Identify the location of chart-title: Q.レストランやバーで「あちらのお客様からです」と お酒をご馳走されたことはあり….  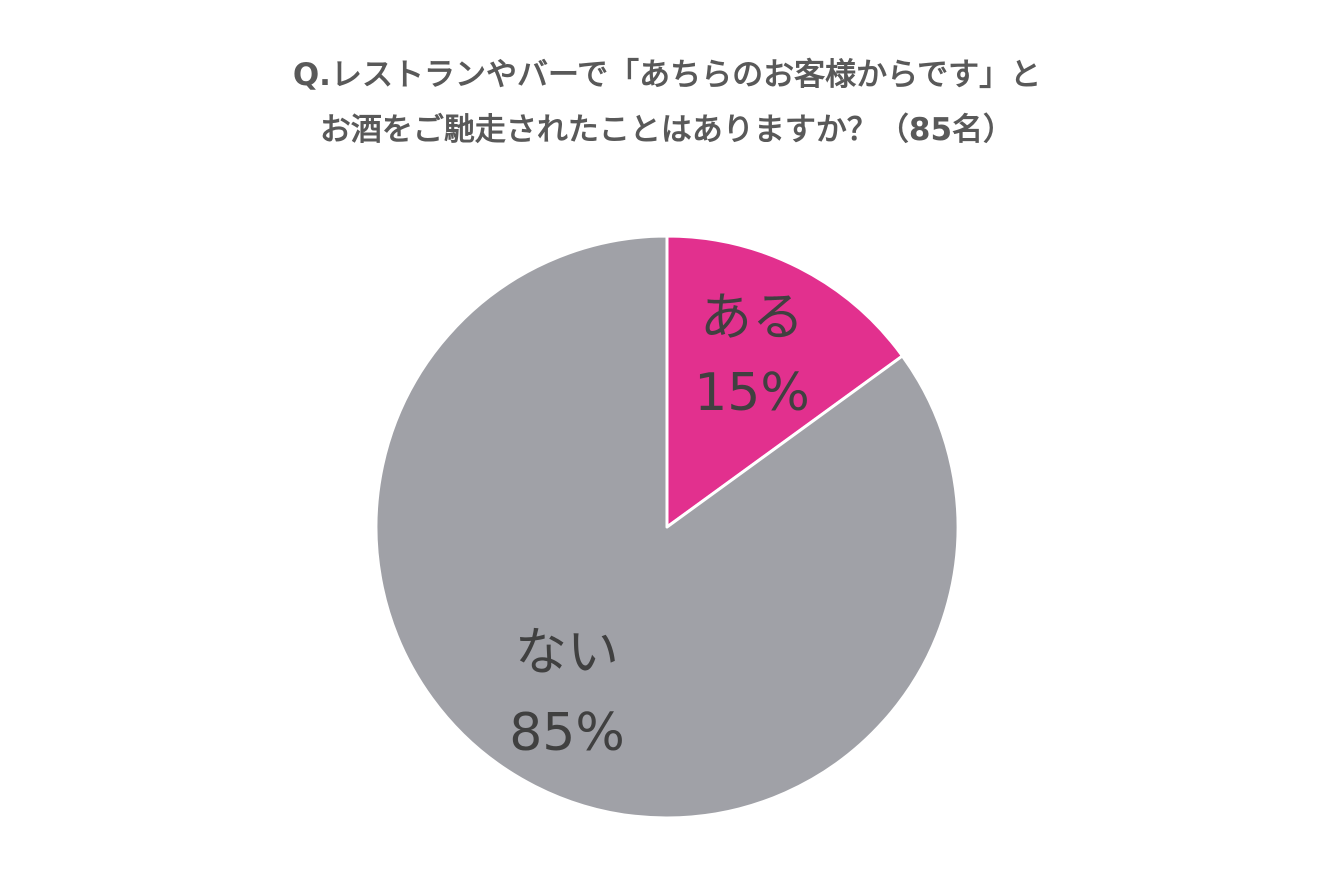
(667, 103).